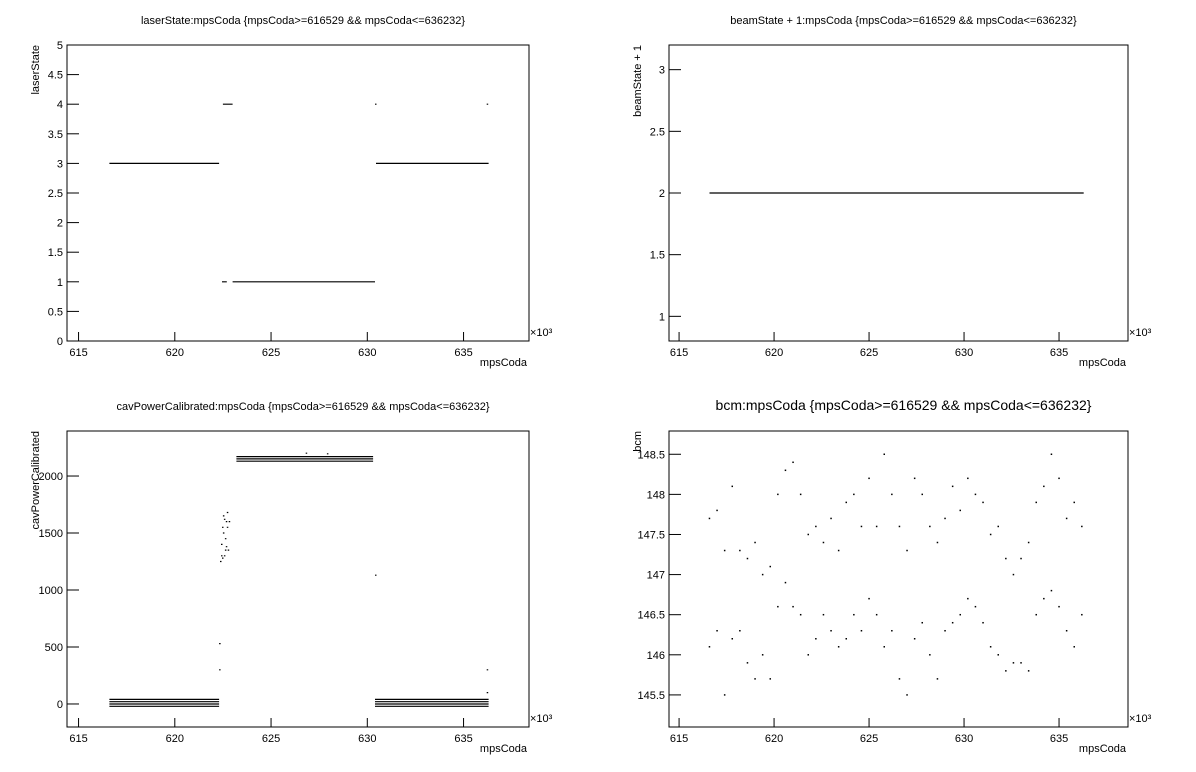  What do you see at coordinates (638, 441) in the screenshot?
I see `y-axis-label: bcm` at bounding box center [638, 441].